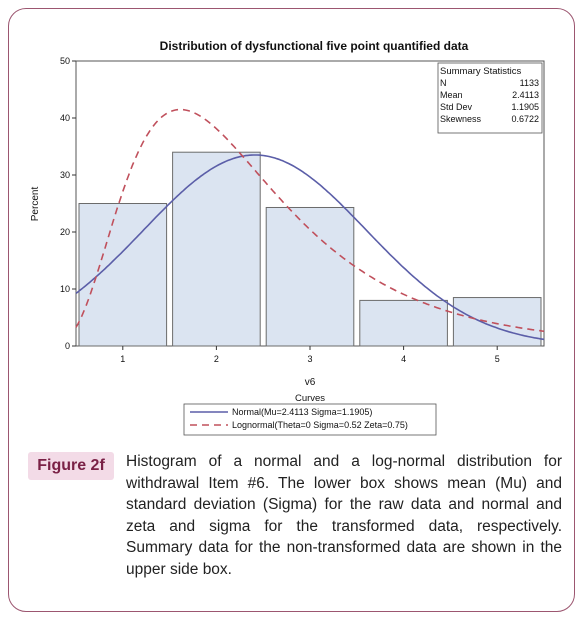 The width and height of the screenshot is (585, 623). What do you see at coordinates (67, 346) in the screenshot?
I see `y-tick-label: 0` at bounding box center [67, 346].